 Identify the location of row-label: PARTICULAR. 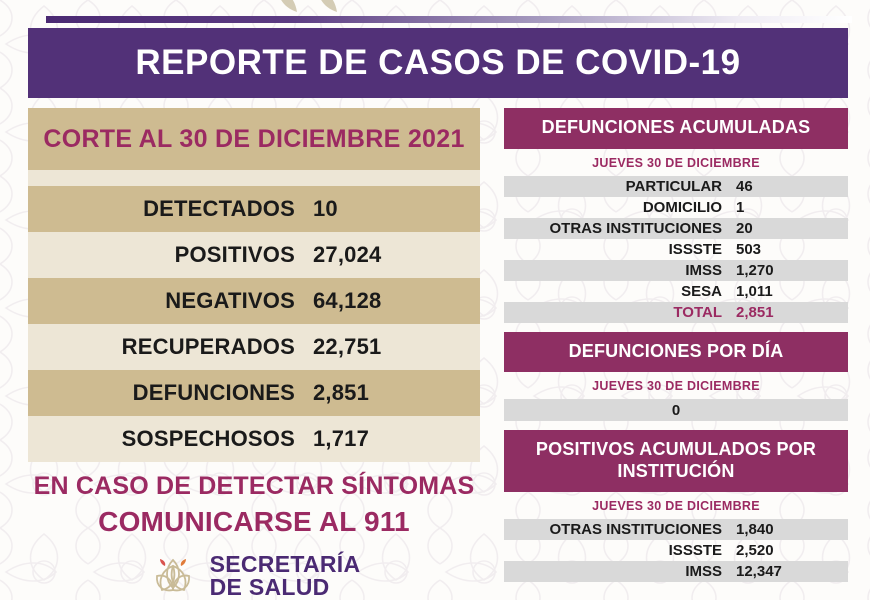
(673, 186).